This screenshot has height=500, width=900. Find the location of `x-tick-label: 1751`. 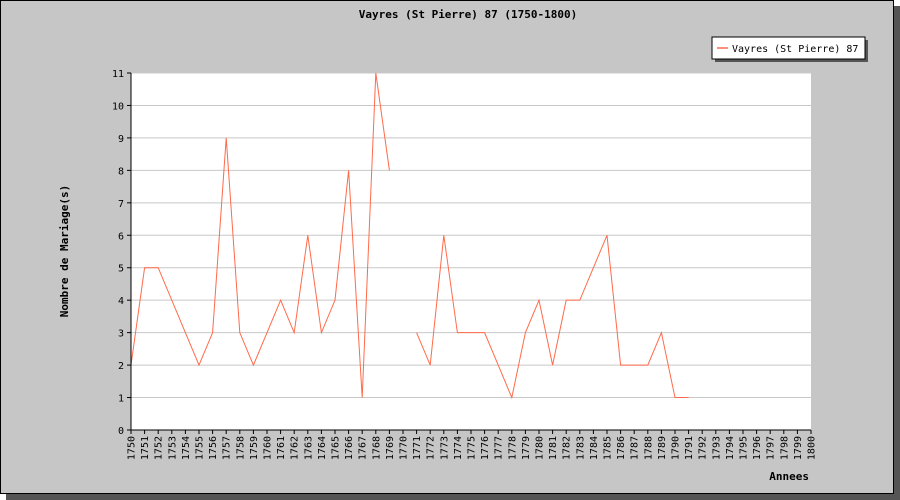

x-tick-label: 1751 is located at coordinates (145, 448).